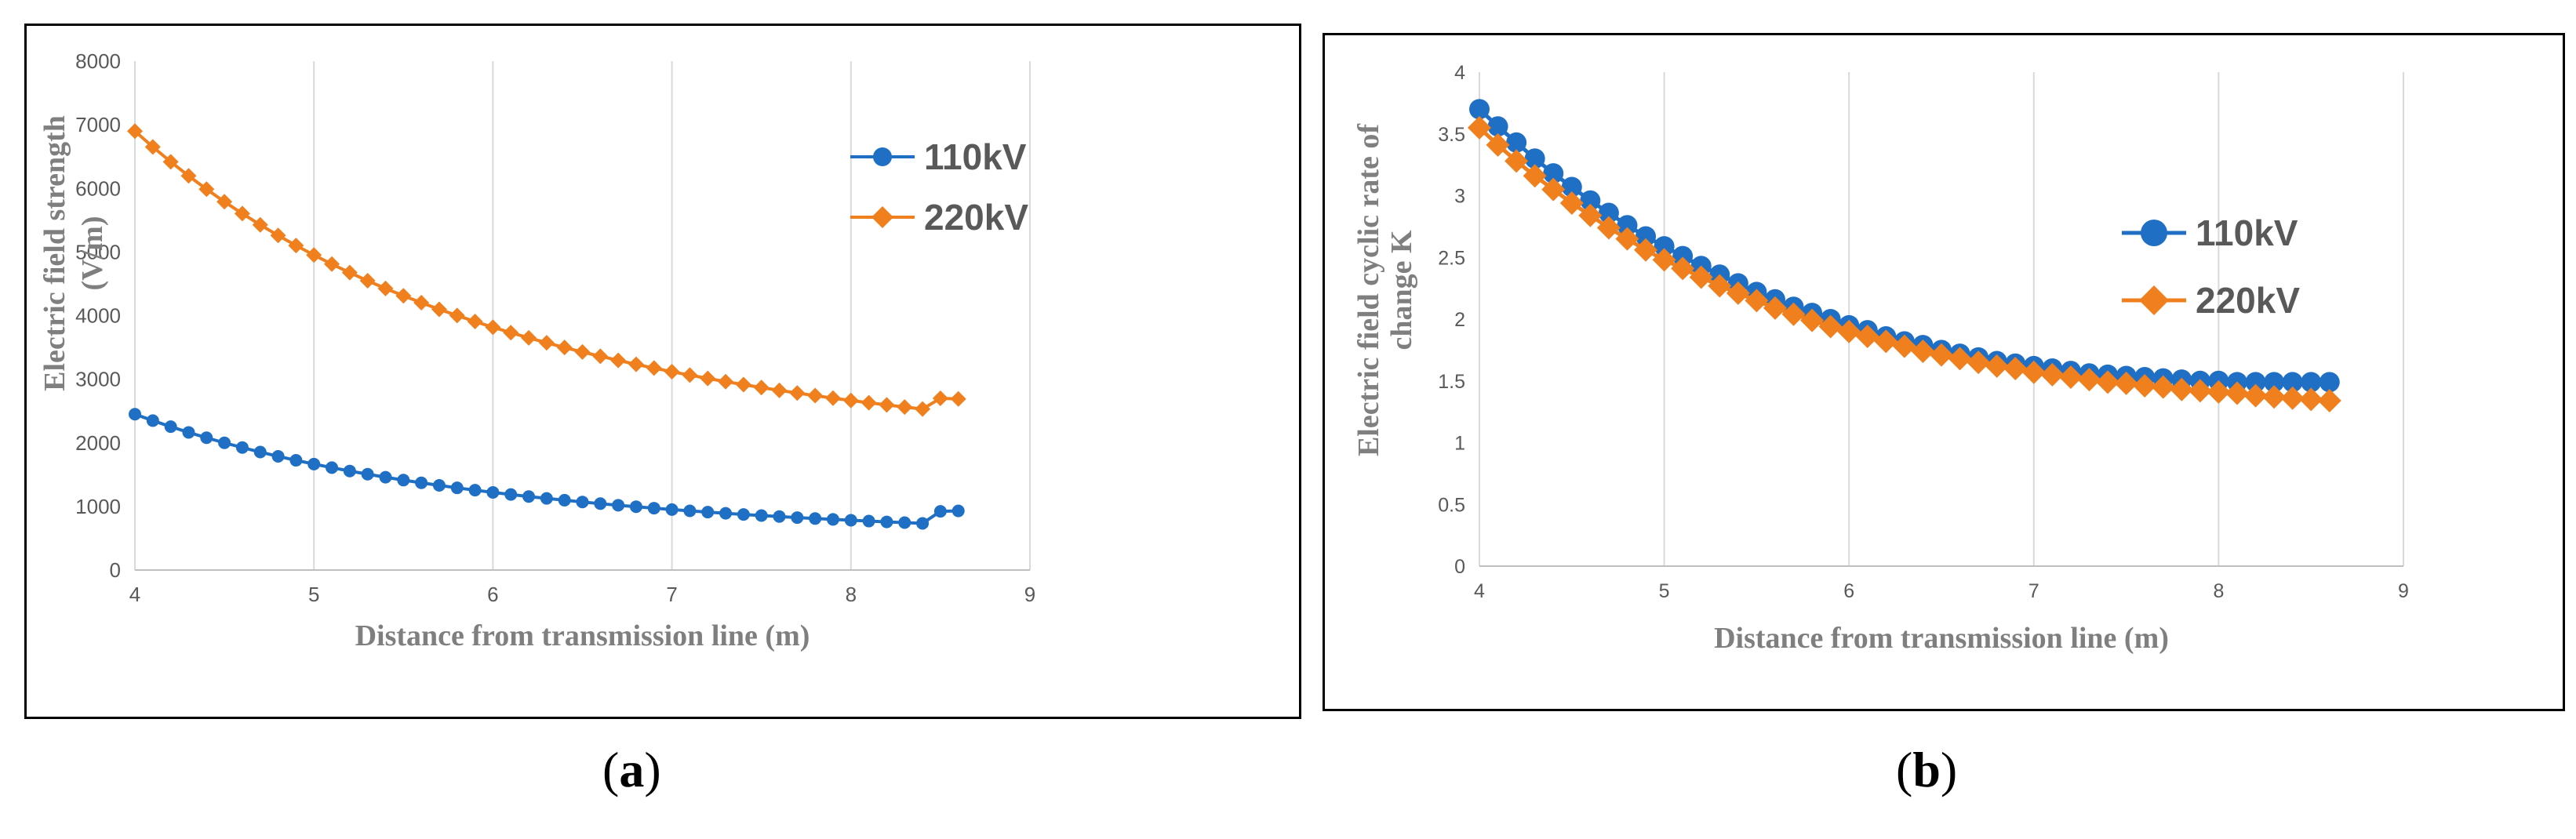 Image resolution: width=2576 pixels, height=839 pixels. What do you see at coordinates (2154, 300) in the screenshot?
I see `legend-marker-220kV` at bounding box center [2154, 300].